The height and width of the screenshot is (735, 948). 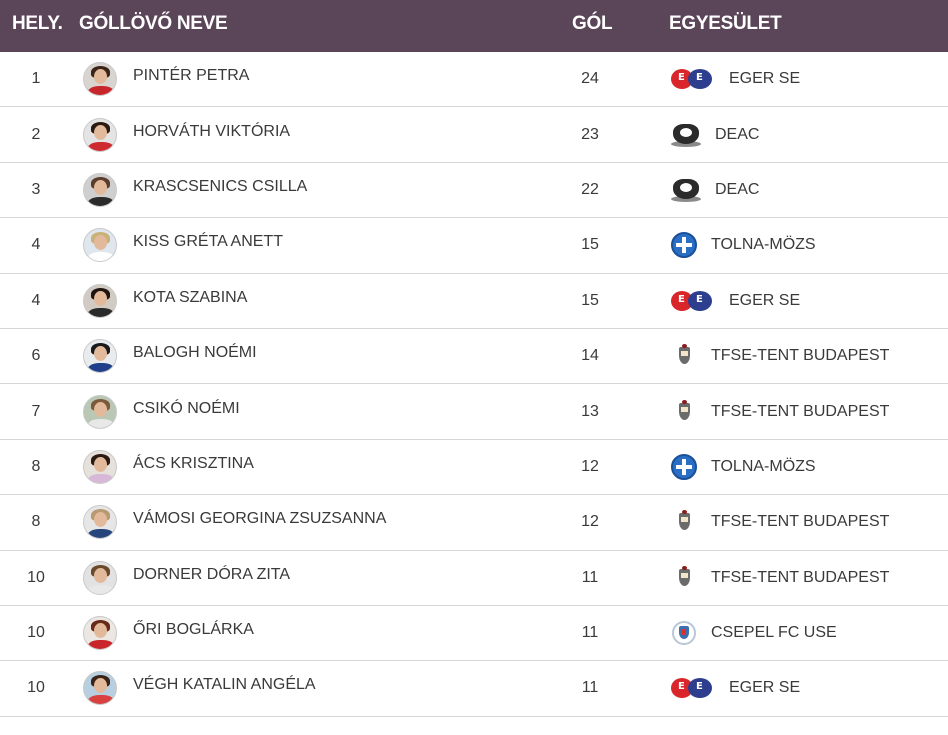 What do you see at coordinates (684, 633) in the screenshot?
I see `csepel-logo` at bounding box center [684, 633].